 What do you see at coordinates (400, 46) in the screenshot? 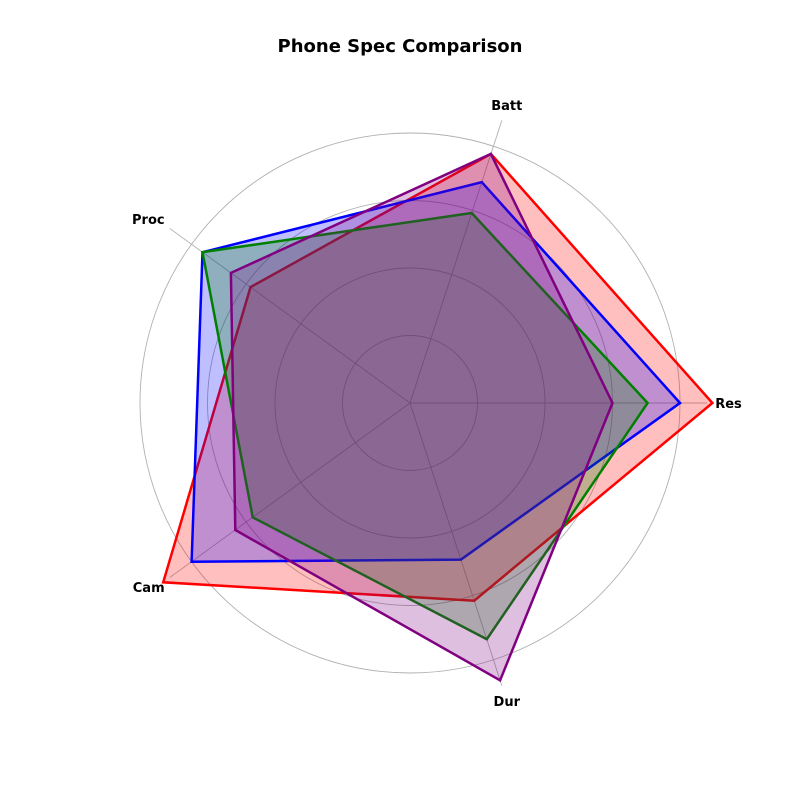
I see `chart-title: Phone Spec Comparison` at bounding box center [400, 46].